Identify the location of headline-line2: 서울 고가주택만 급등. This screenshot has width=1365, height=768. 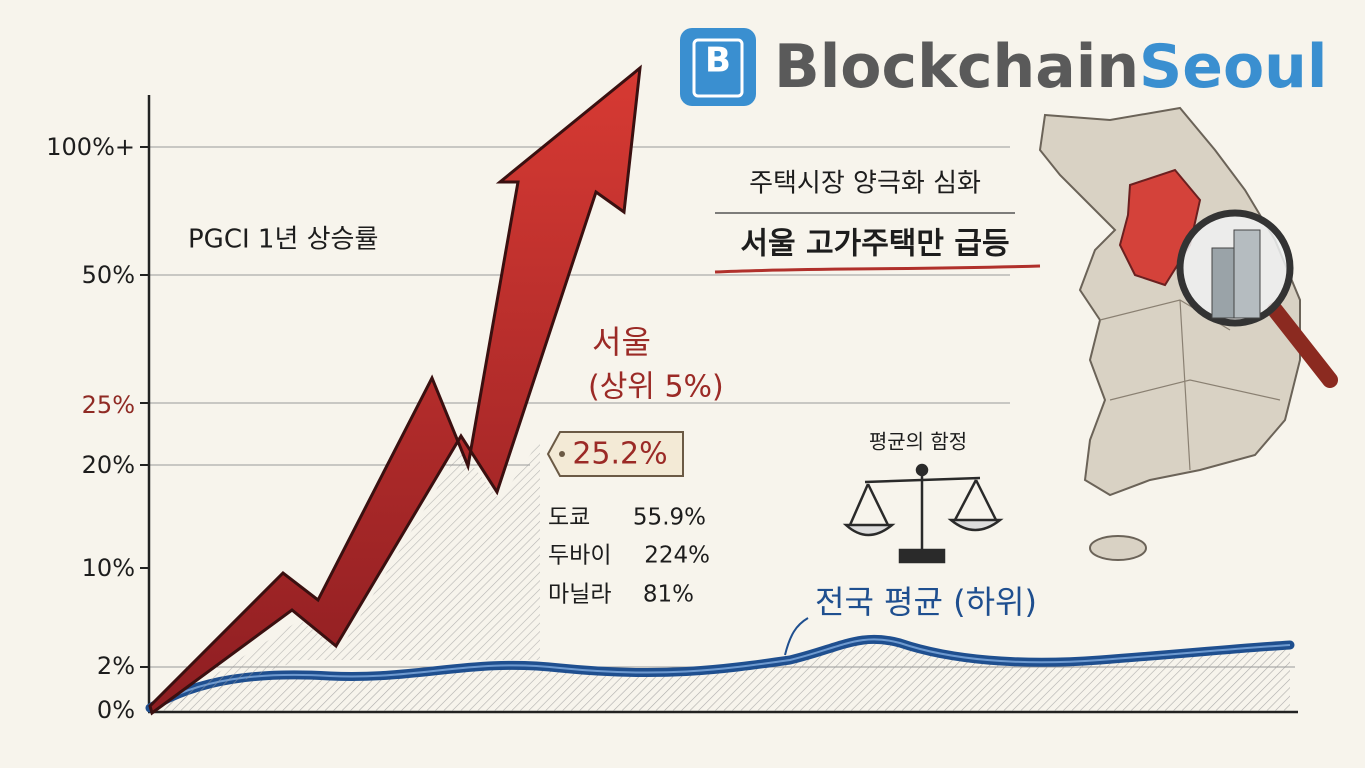
(874, 244).